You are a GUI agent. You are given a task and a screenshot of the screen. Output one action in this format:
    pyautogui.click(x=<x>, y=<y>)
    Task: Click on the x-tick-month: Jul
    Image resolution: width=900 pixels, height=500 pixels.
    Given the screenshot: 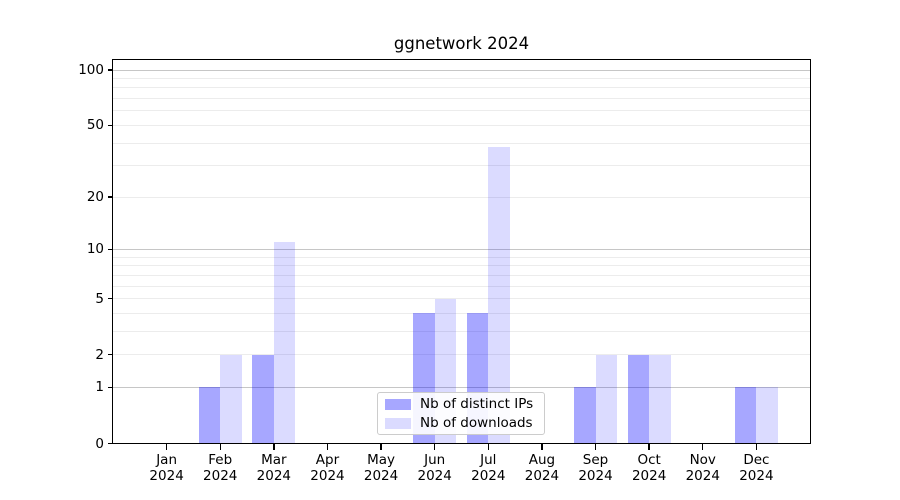 What is the action you would take?
    pyautogui.click(x=488, y=460)
    